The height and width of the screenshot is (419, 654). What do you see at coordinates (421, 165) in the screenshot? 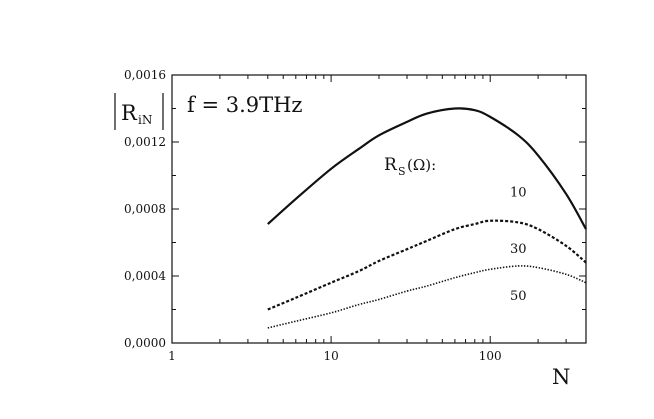
I see `legend-title-tail: (Ω):` at bounding box center [421, 165].